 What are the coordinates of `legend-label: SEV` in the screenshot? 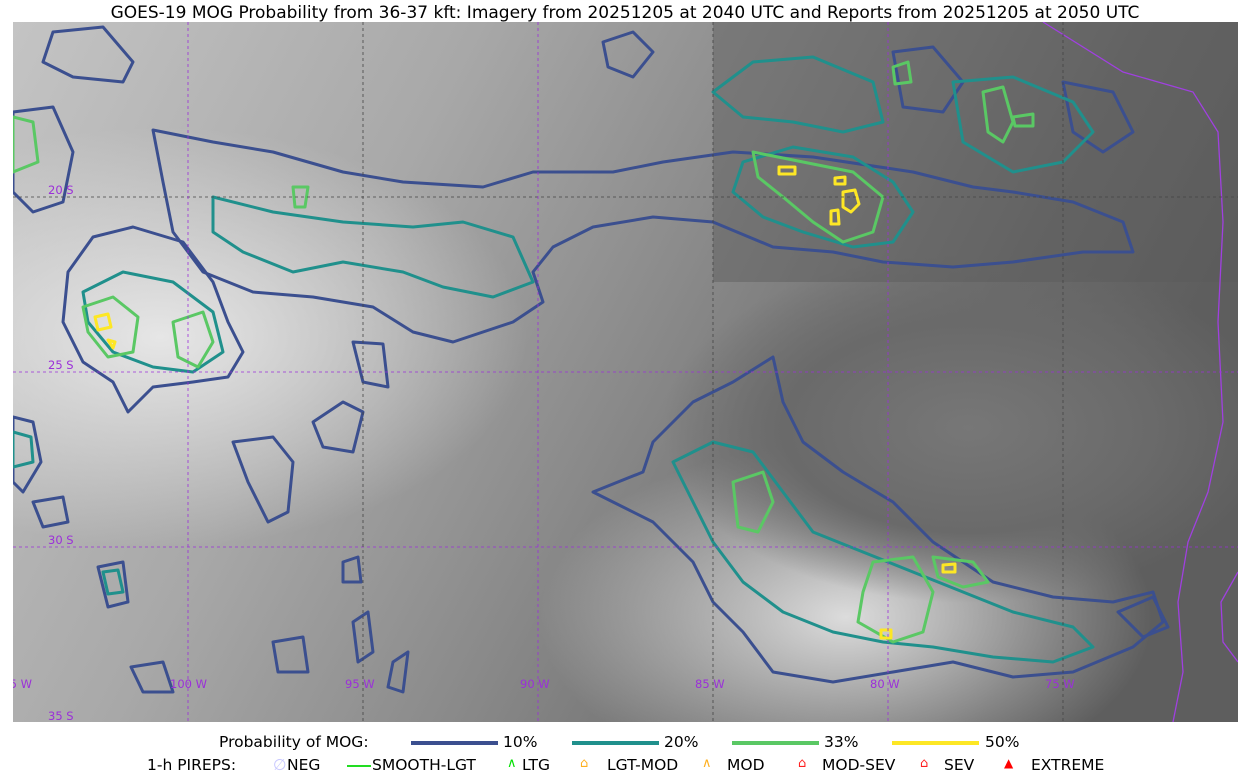 It's located at (959, 765).